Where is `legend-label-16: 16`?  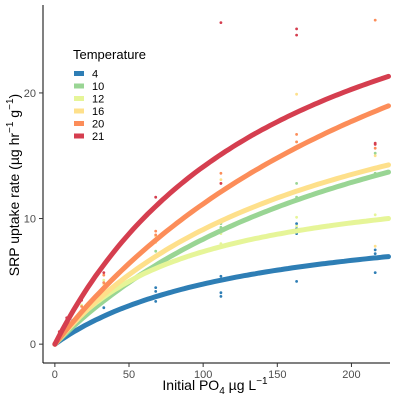 legend-label-16: 16 is located at coordinates (98, 112).